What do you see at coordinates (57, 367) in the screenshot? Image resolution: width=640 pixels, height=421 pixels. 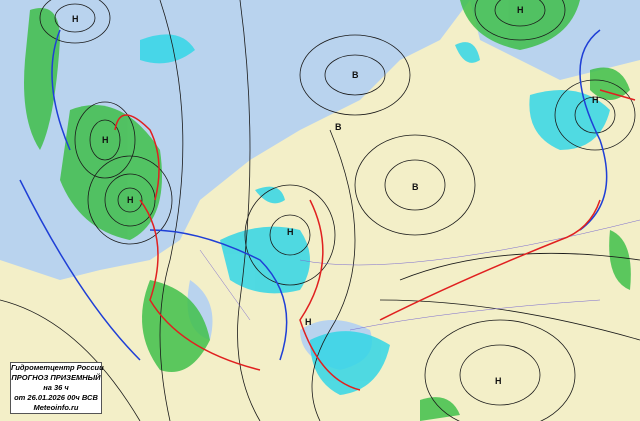 I see `organization-name: Гидрометцентр России` at bounding box center [57, 367].